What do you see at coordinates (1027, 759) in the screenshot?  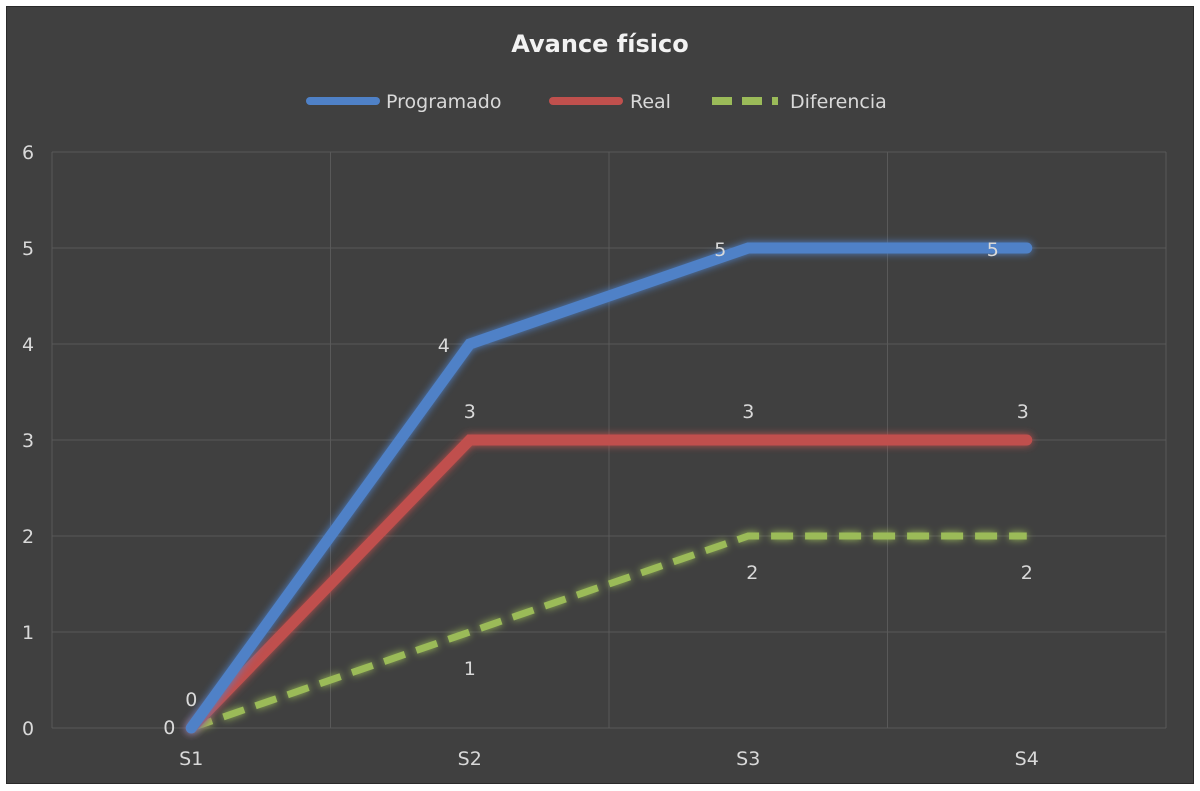 I see `x-tick-label: S4` at bounding box center [1027, 759].